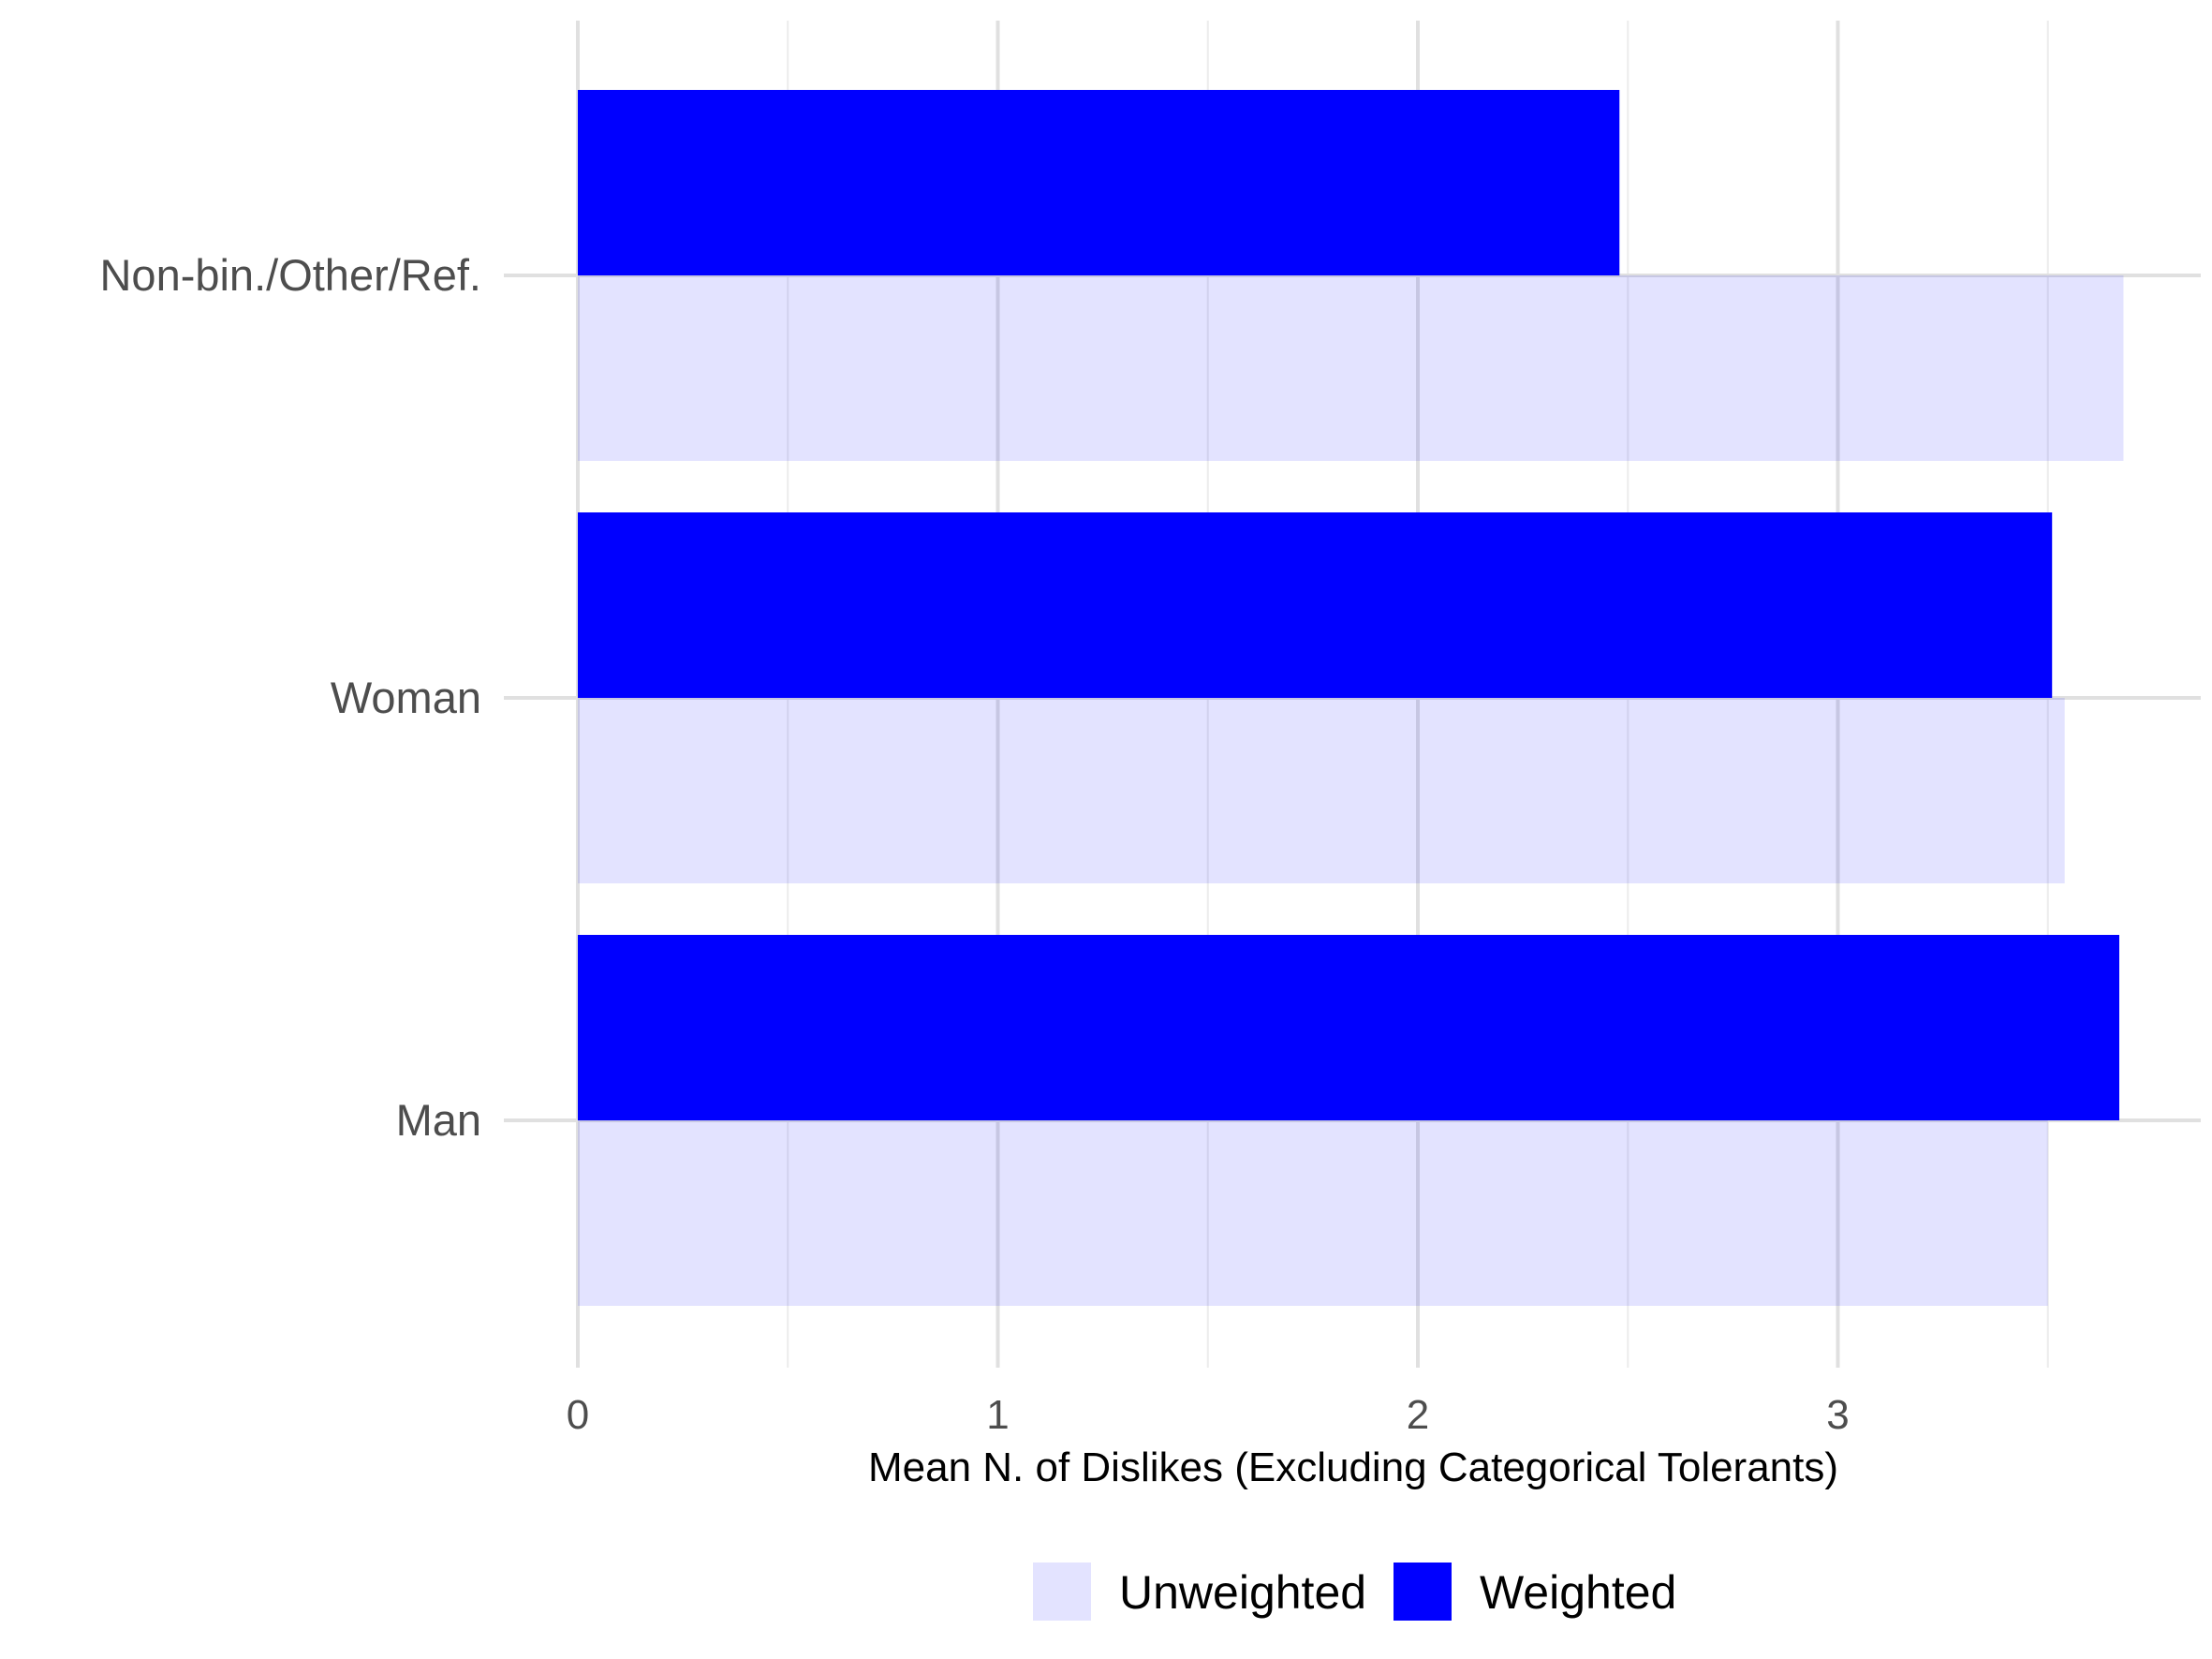 The image size is (2212, 1659). I want to click on x-tick-label: 1, so click(998, 1415).